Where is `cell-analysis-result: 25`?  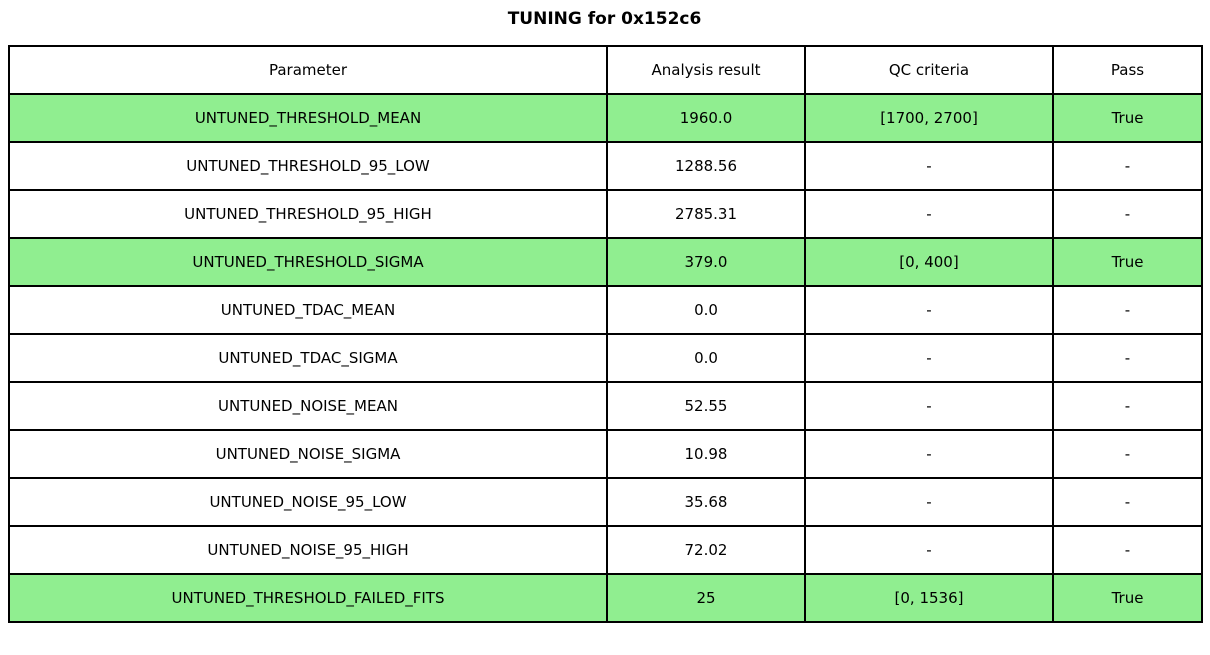
cell-analysis-result: 25 is located at coordinates (706, 598).